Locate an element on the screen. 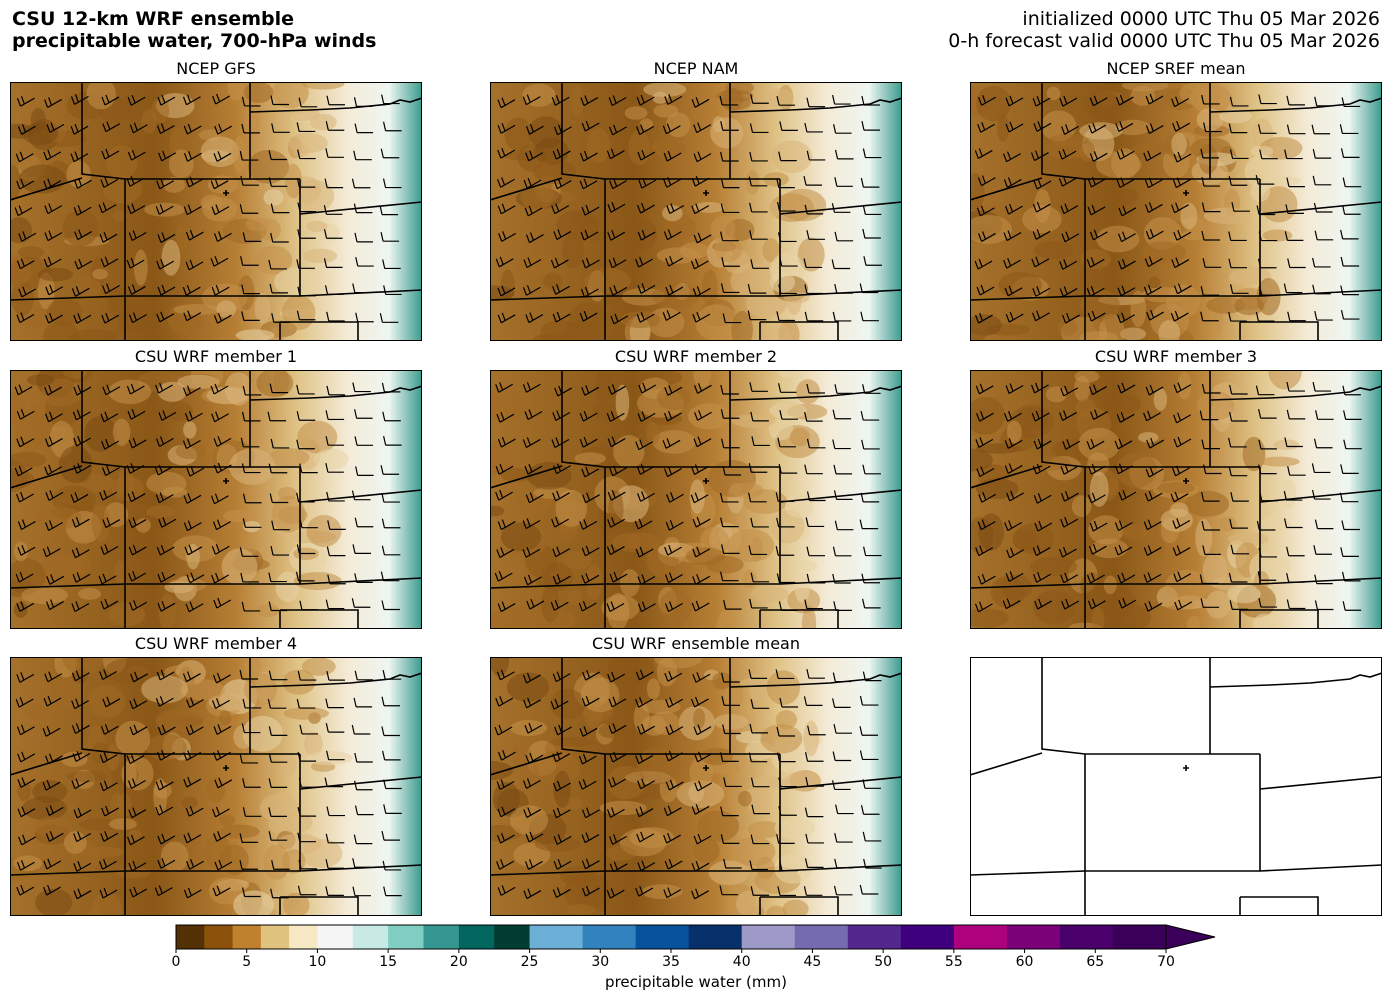 This screenshot has width=1392, height=1001. colorbar-tick-label: 35 is located at coordinates (671, 962).